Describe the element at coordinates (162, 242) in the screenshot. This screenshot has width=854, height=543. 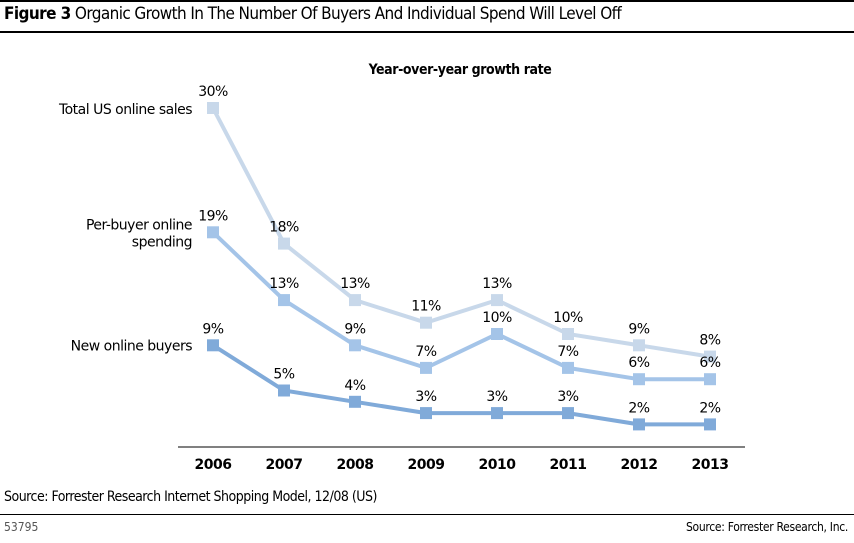
I see `series-name-label: spending` at that location.